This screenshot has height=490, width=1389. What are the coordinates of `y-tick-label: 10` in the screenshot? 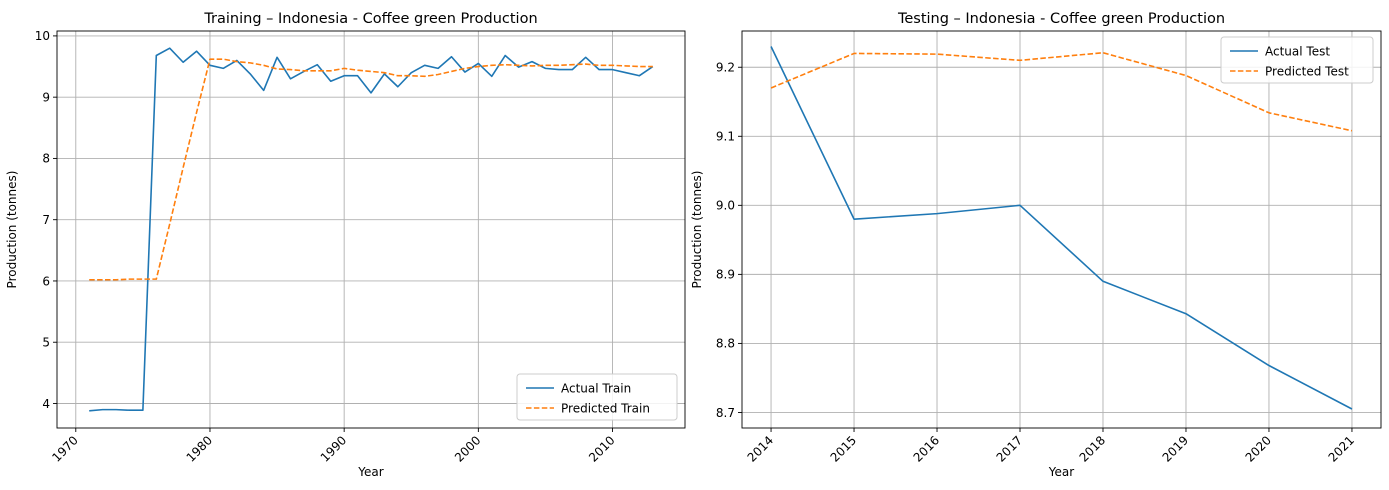 It's located at (42, 36).